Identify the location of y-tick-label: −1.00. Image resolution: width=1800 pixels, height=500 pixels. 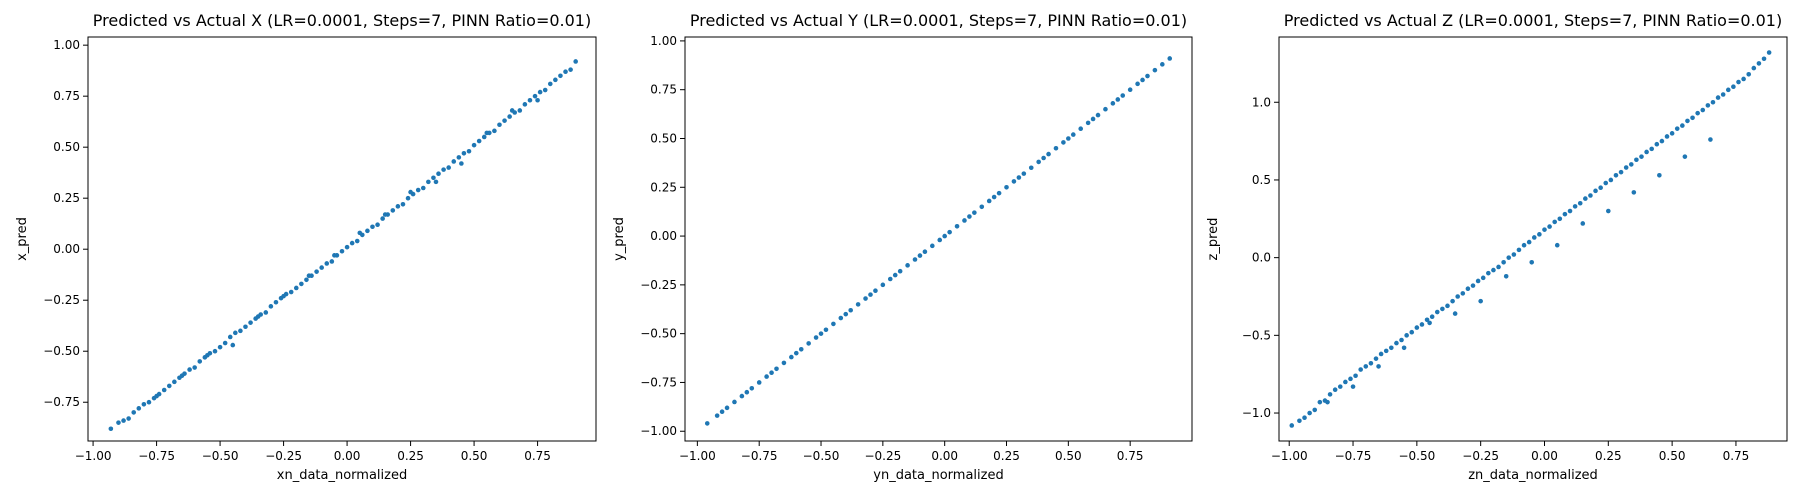
(658, 431).